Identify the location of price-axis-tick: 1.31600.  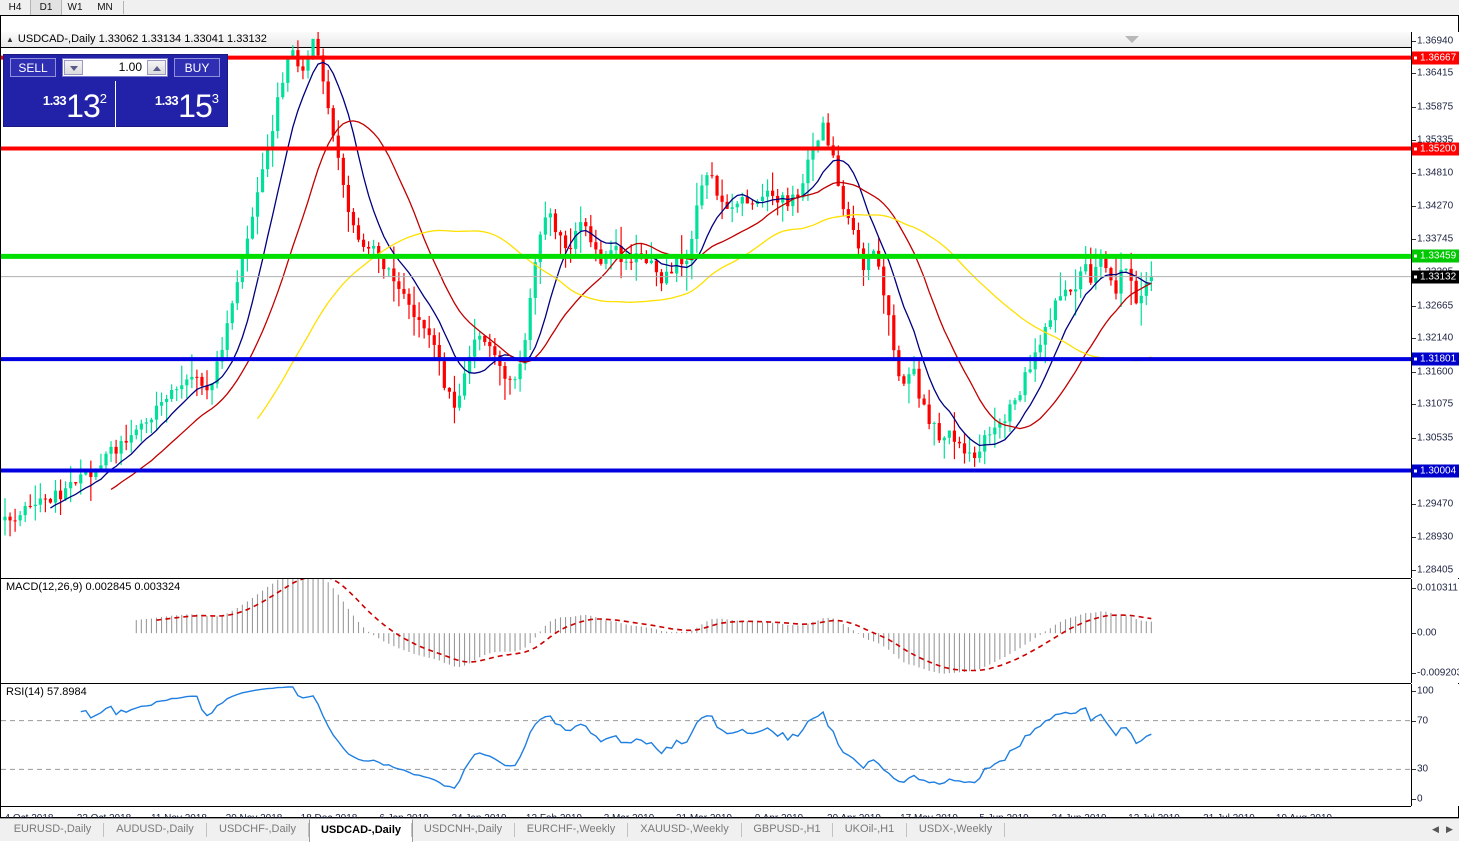
(1435, 372).